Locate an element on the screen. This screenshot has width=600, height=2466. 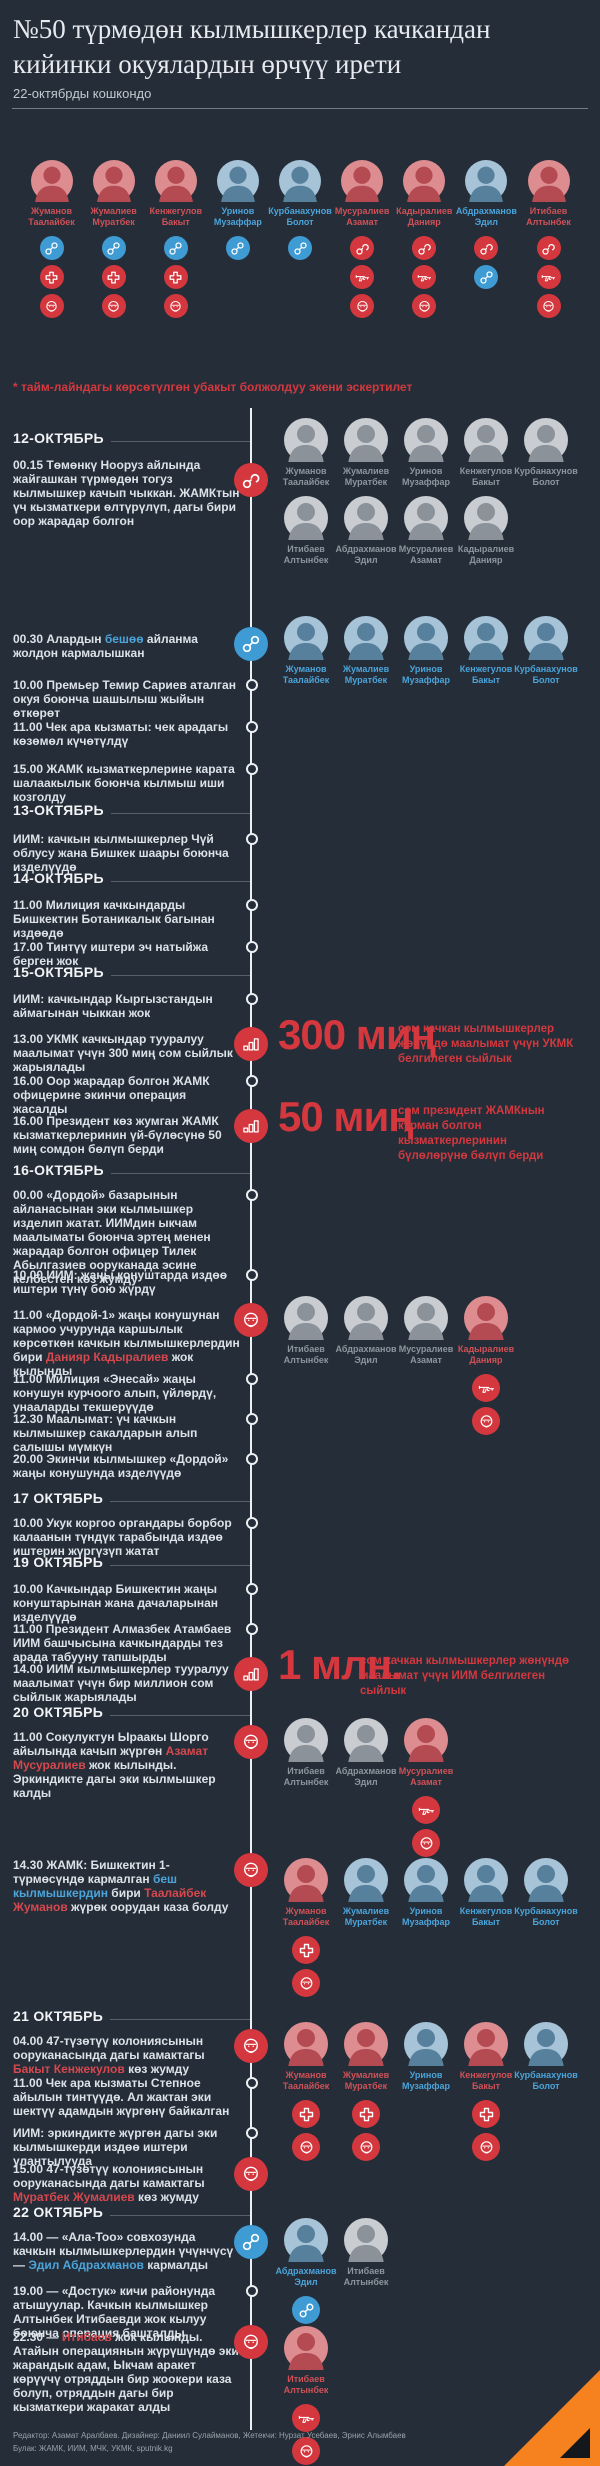
person-name: Уринов Музаффар is located at coordinates (426, 674).